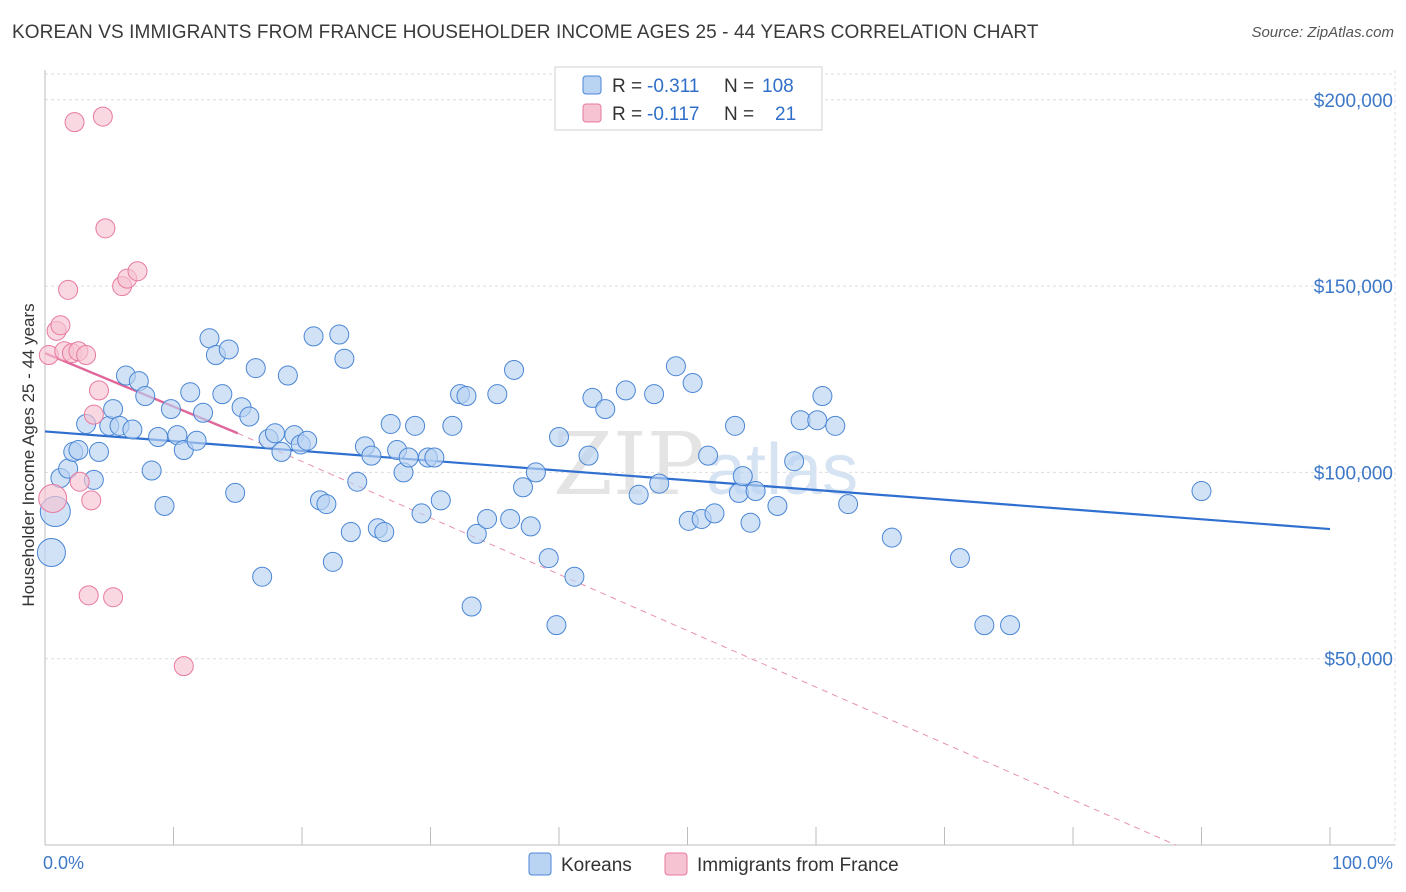  I want to click on x-tick-label-max: 100.0%, so click(1362, 863).